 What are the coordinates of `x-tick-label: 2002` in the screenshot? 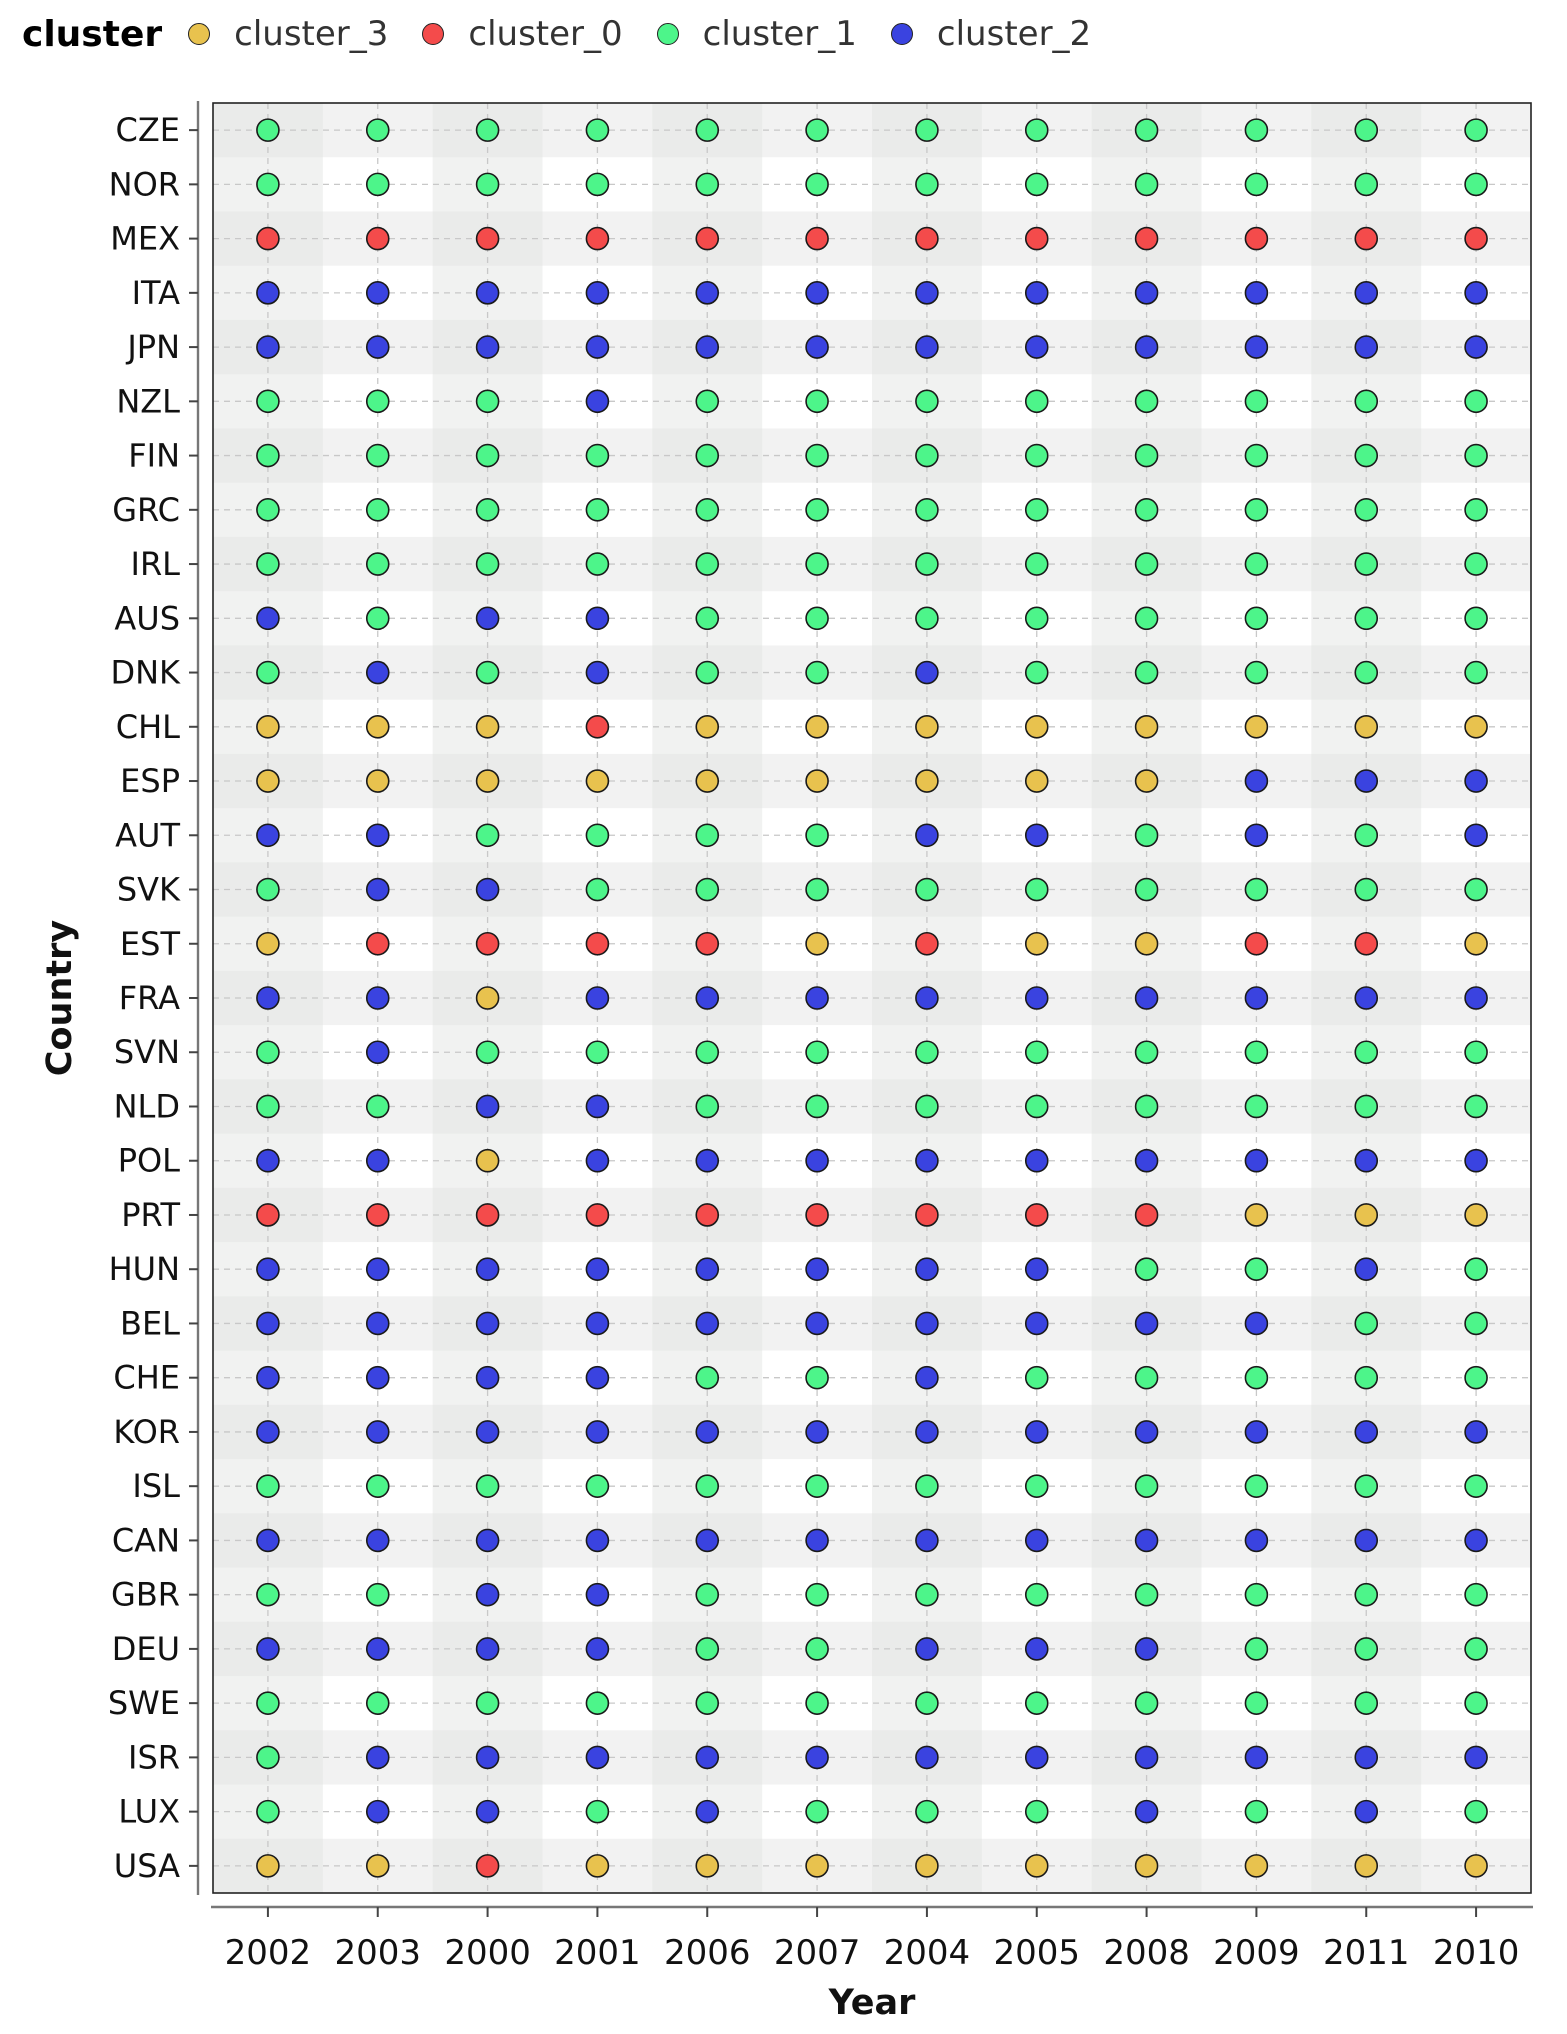 It's located at (268, 1953).